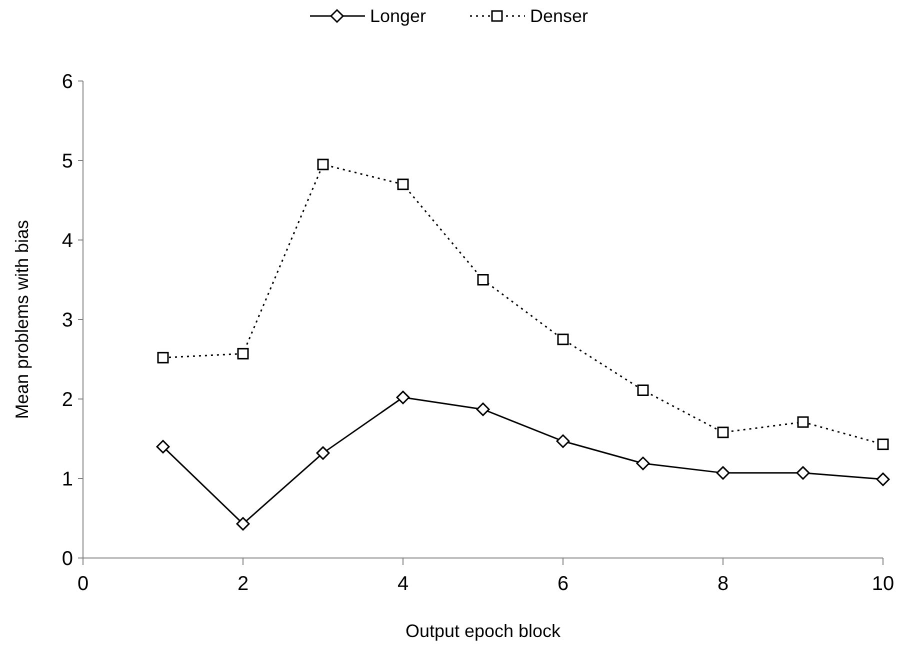  I want to click on y-tick-label: 6, so click(67, 82).